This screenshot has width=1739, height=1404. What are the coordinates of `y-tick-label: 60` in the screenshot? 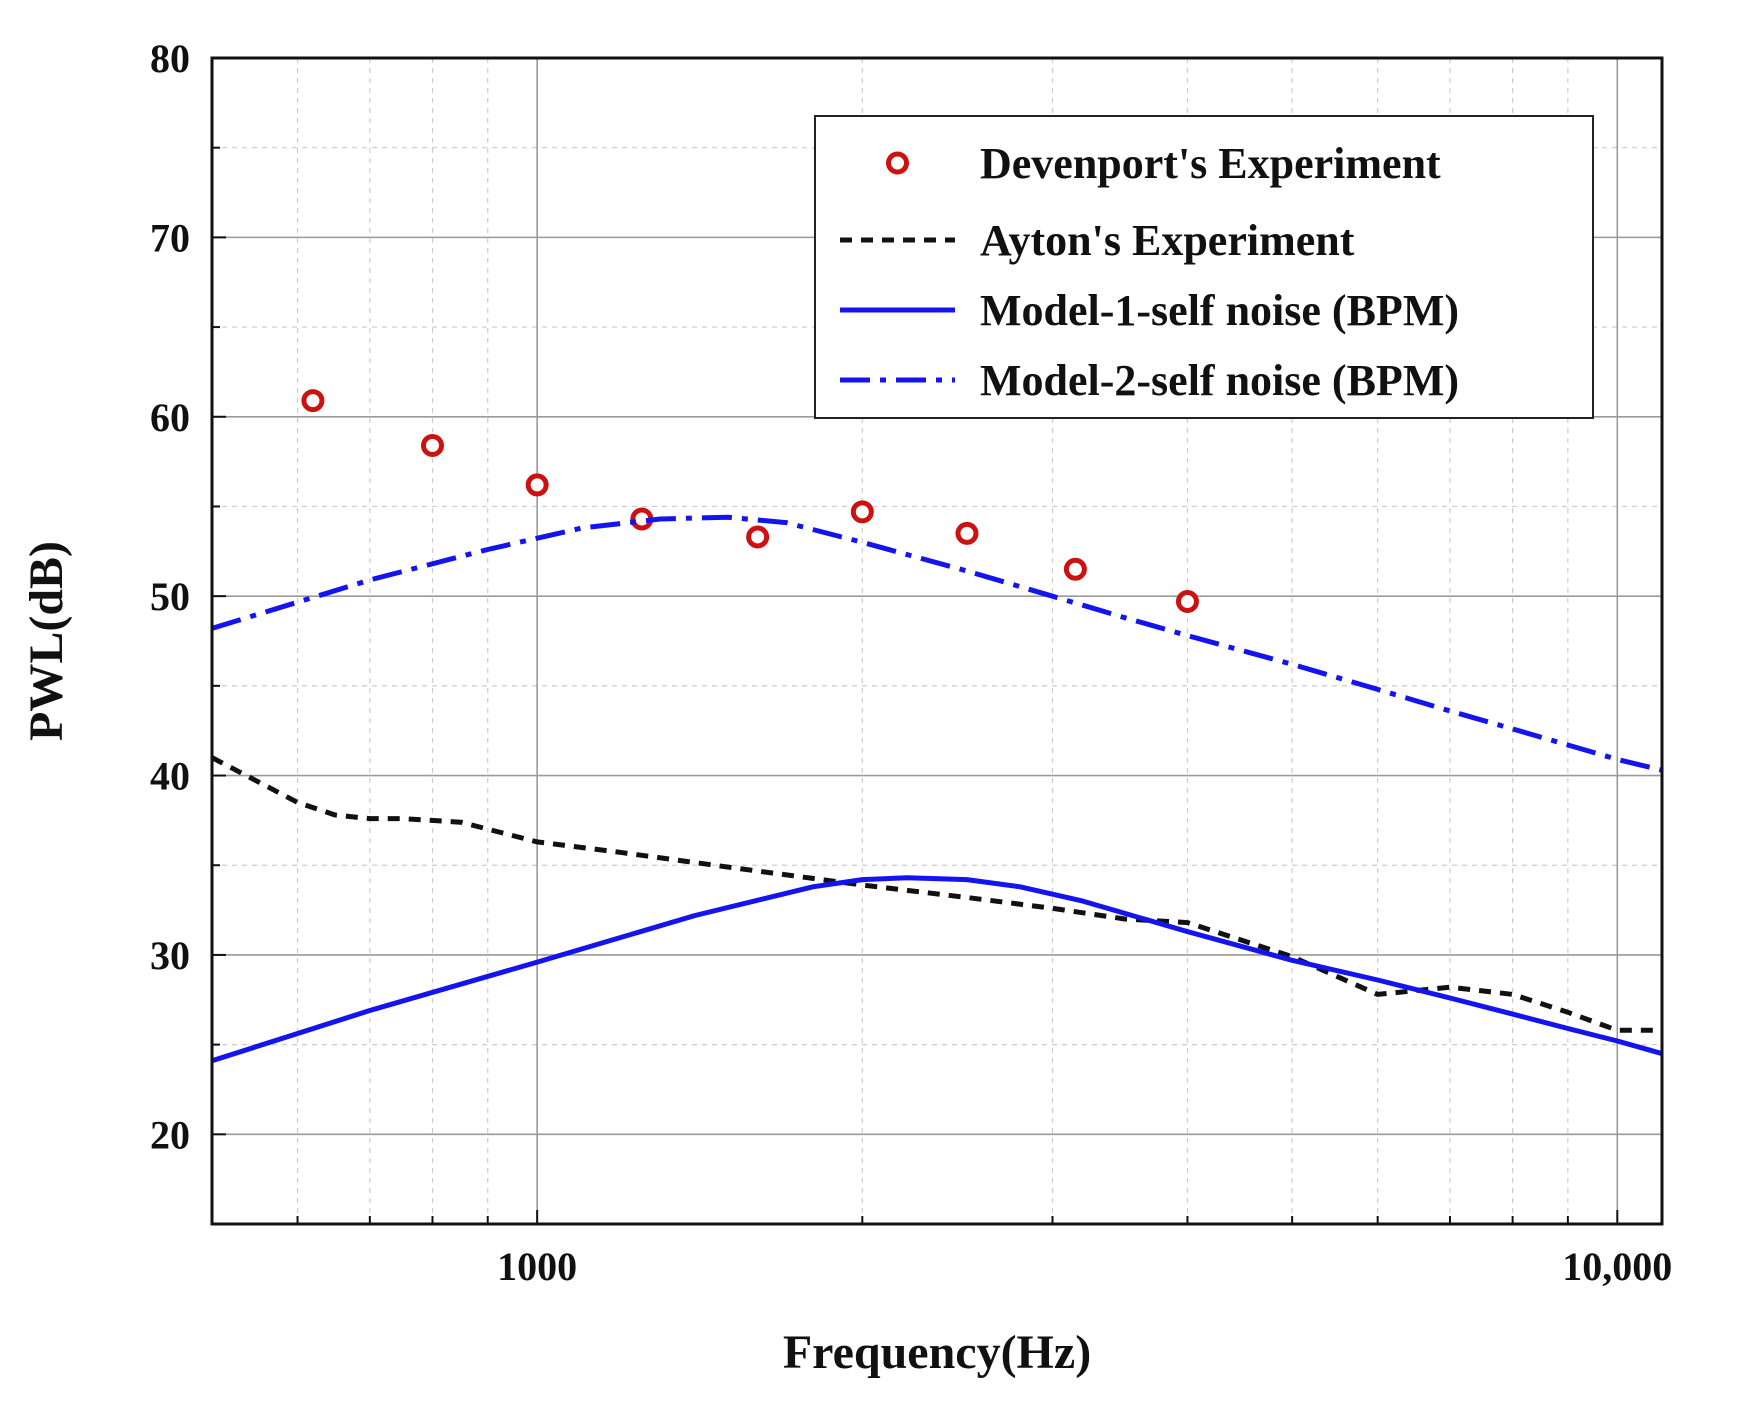 It's located at (170, 417).